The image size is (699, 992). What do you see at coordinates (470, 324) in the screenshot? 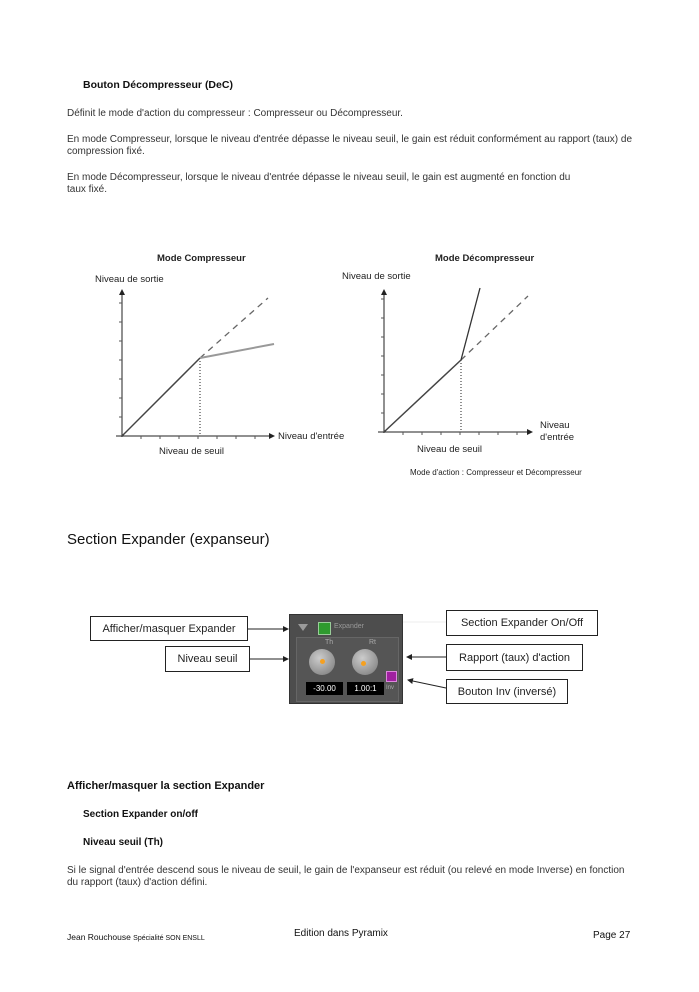
I see `right-expanded-segment` at bounding box center [470, 324].